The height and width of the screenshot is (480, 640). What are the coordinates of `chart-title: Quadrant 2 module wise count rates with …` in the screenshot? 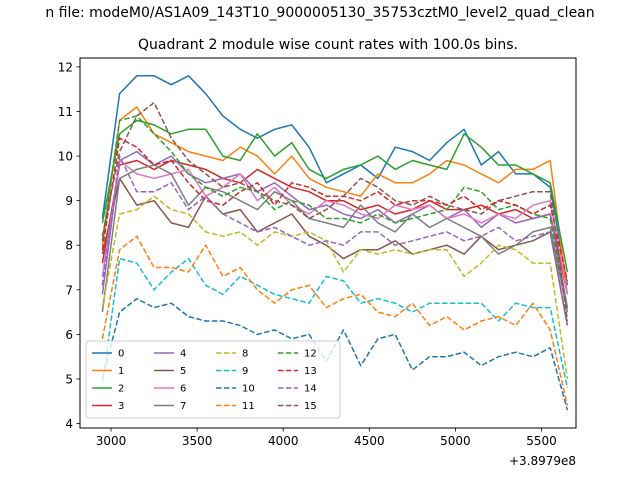 It's located at (328, 45).